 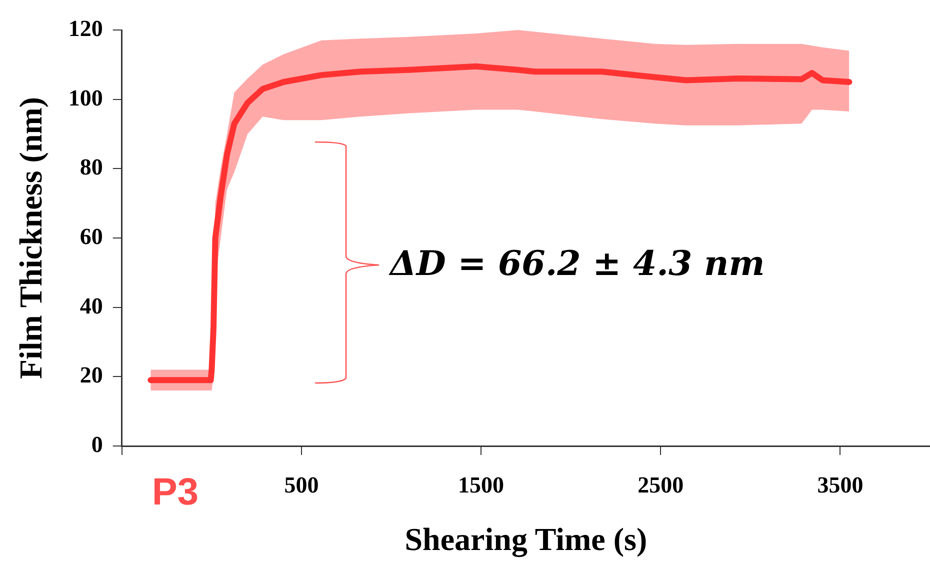 I want to click on x-tick-label: 2500, so click(x=661, y=485).